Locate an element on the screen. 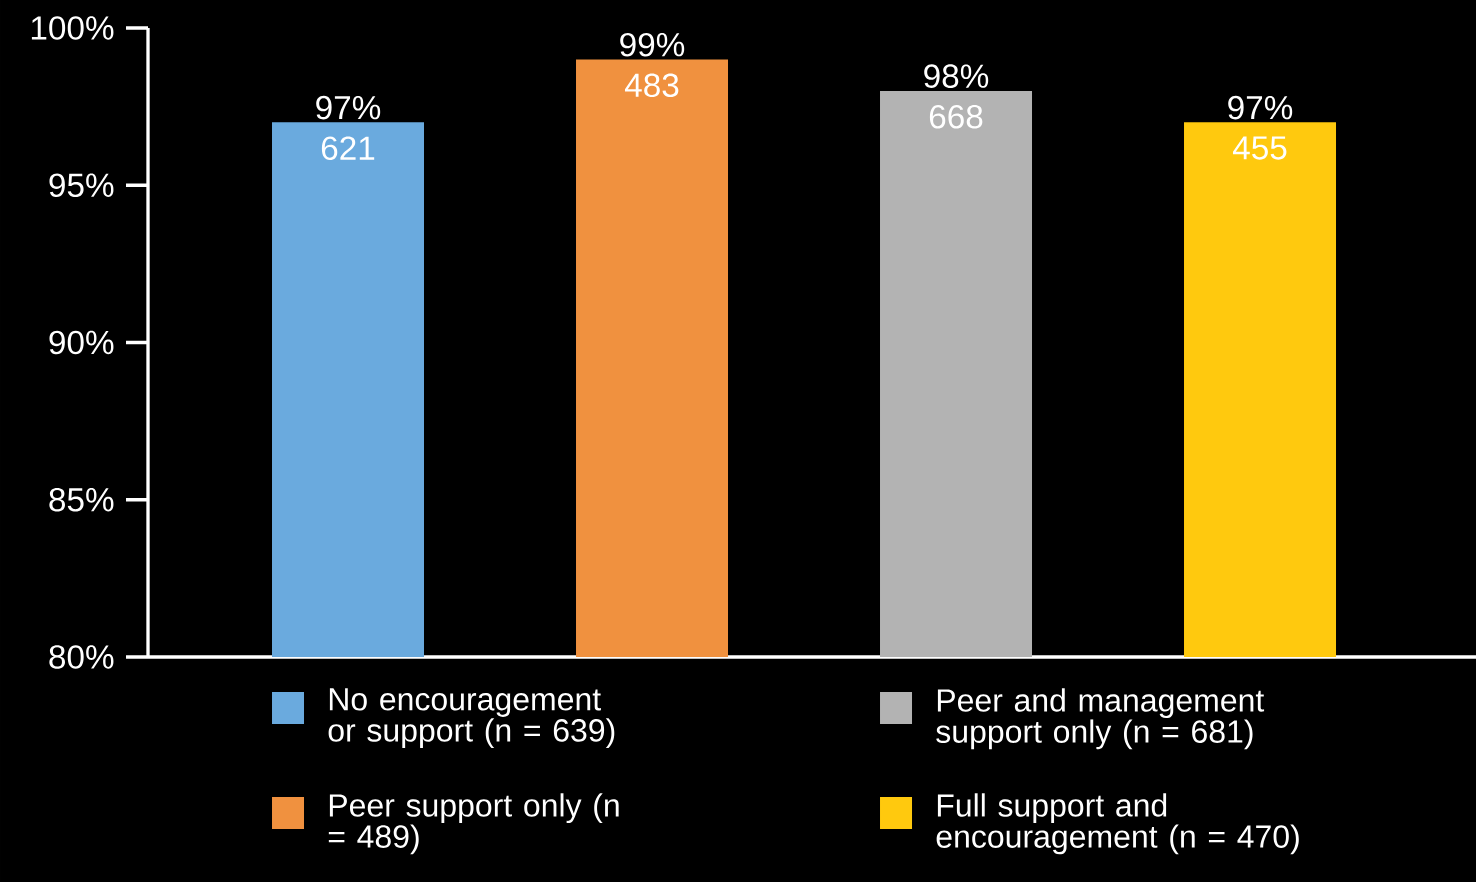  data-label: 99% is located at coordinates (652, 44).